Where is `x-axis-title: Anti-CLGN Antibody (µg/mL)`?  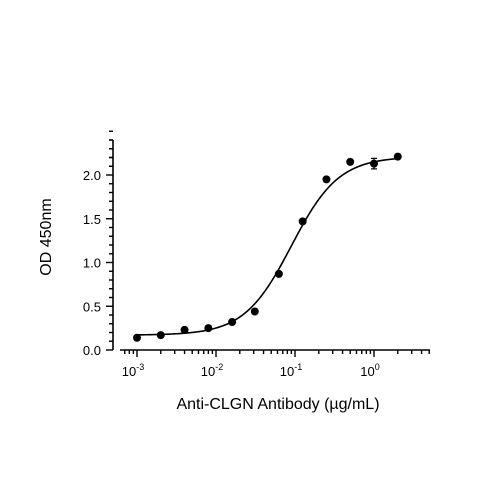 x-axis-title: Anti-CLGN Antibody (µg/mL) is located at coordinates (277, 404).